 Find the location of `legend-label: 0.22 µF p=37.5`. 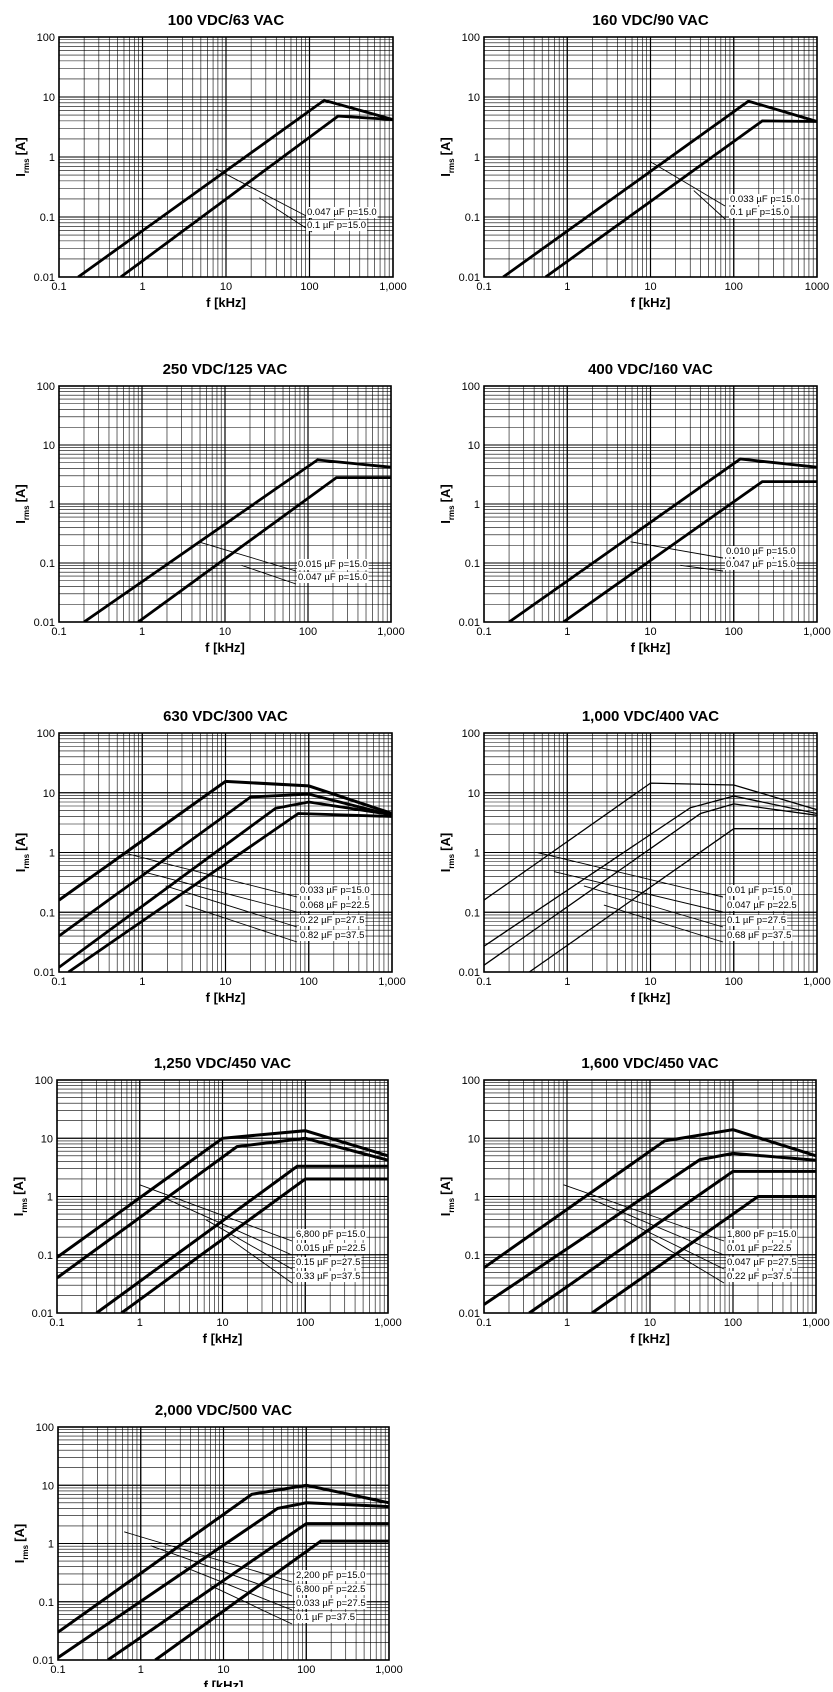

legend-label: 0.22 µF p=37.5 is located at coordinates (759, 1276).